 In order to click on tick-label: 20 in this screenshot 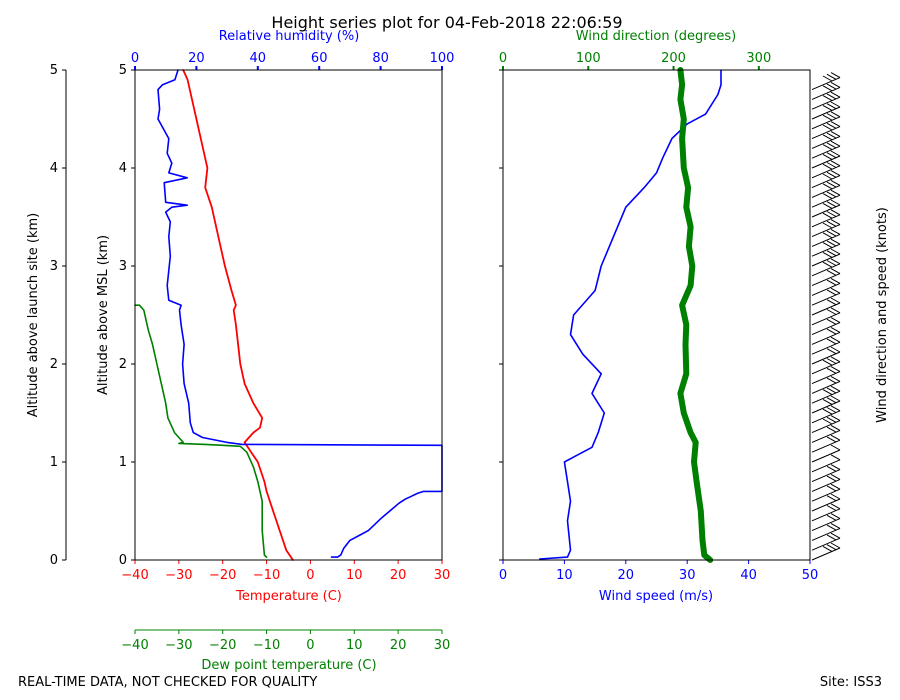, I will do `click(398, 645)`.